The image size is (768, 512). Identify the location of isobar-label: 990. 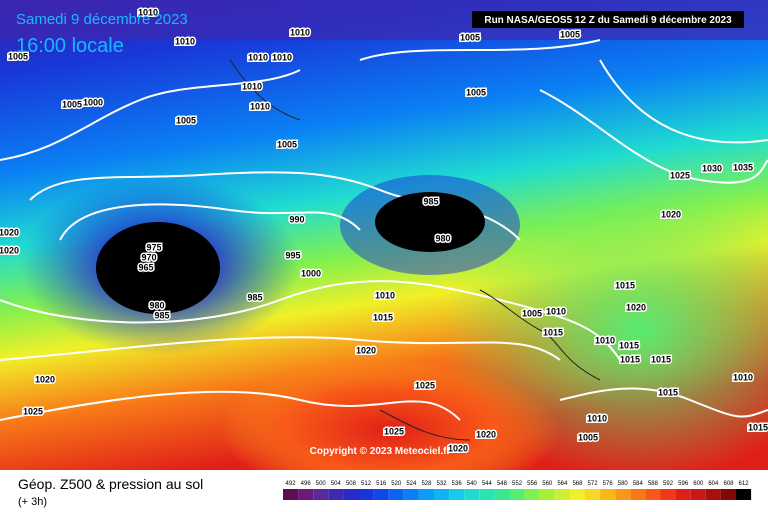
(296, 219).